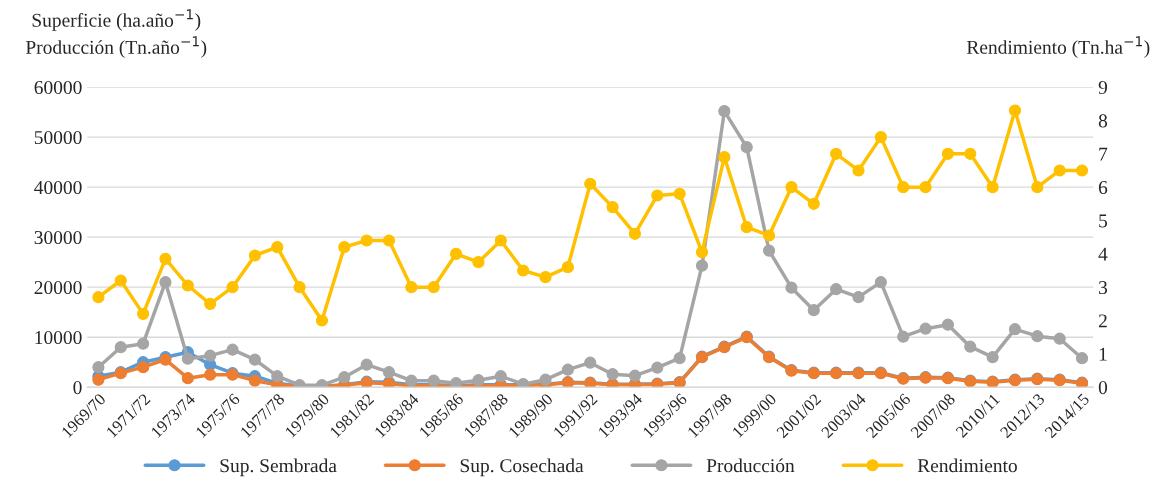 This screenshot has width=1163, height=484. Describe the element at coordinates (1103, 288) in the screenshot. I see `y2-tick-label: 3` at that location.